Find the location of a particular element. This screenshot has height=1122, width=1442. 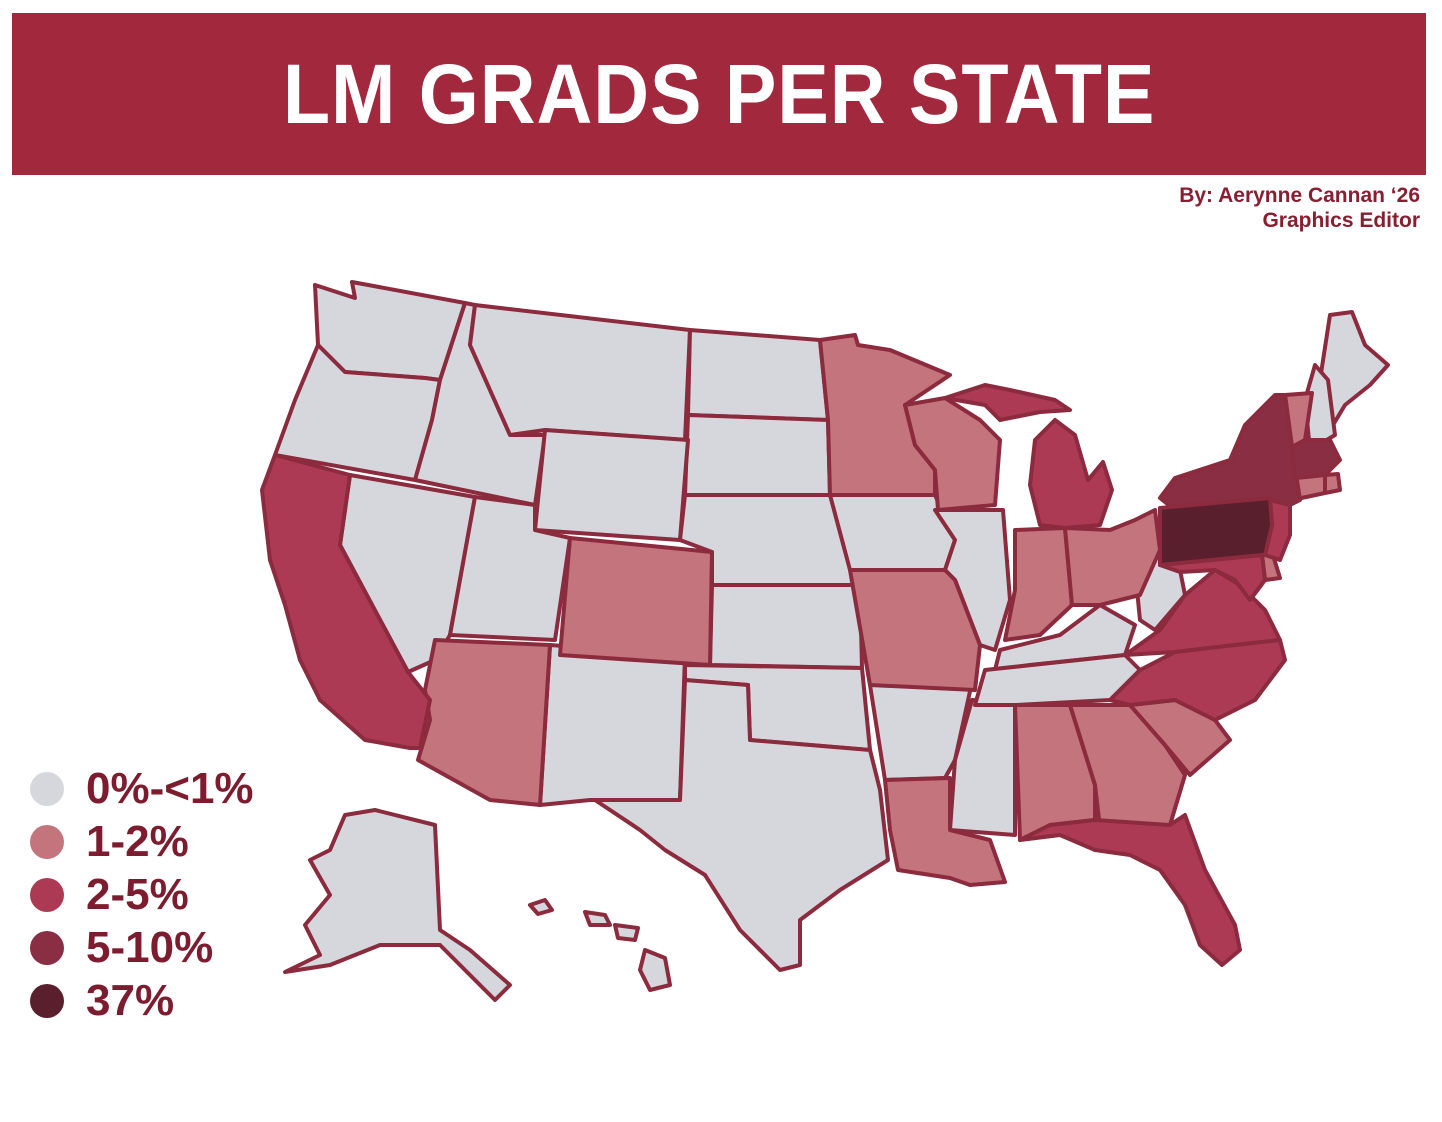

state-MT is located at coordinates (580, 372).